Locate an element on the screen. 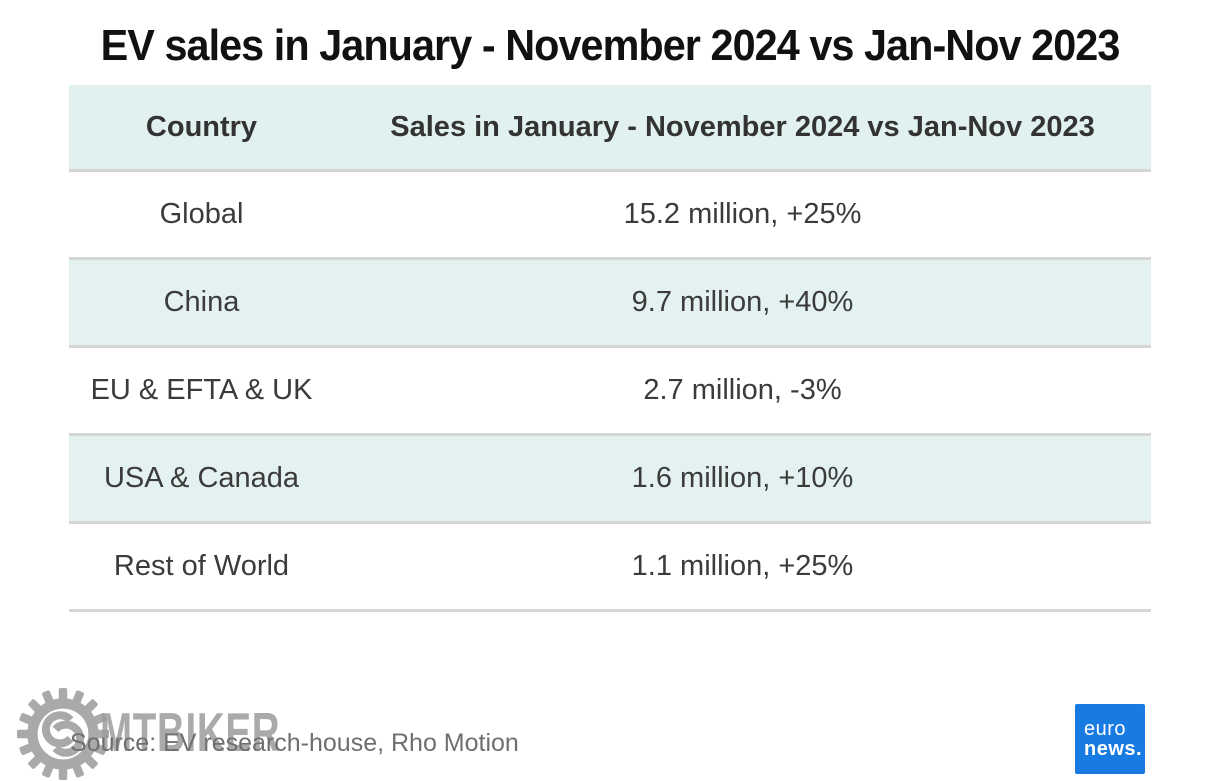 This screenshot has height=781, width=1220. euronews-logo-text-top: euro is located at coordinates (1105, 728).